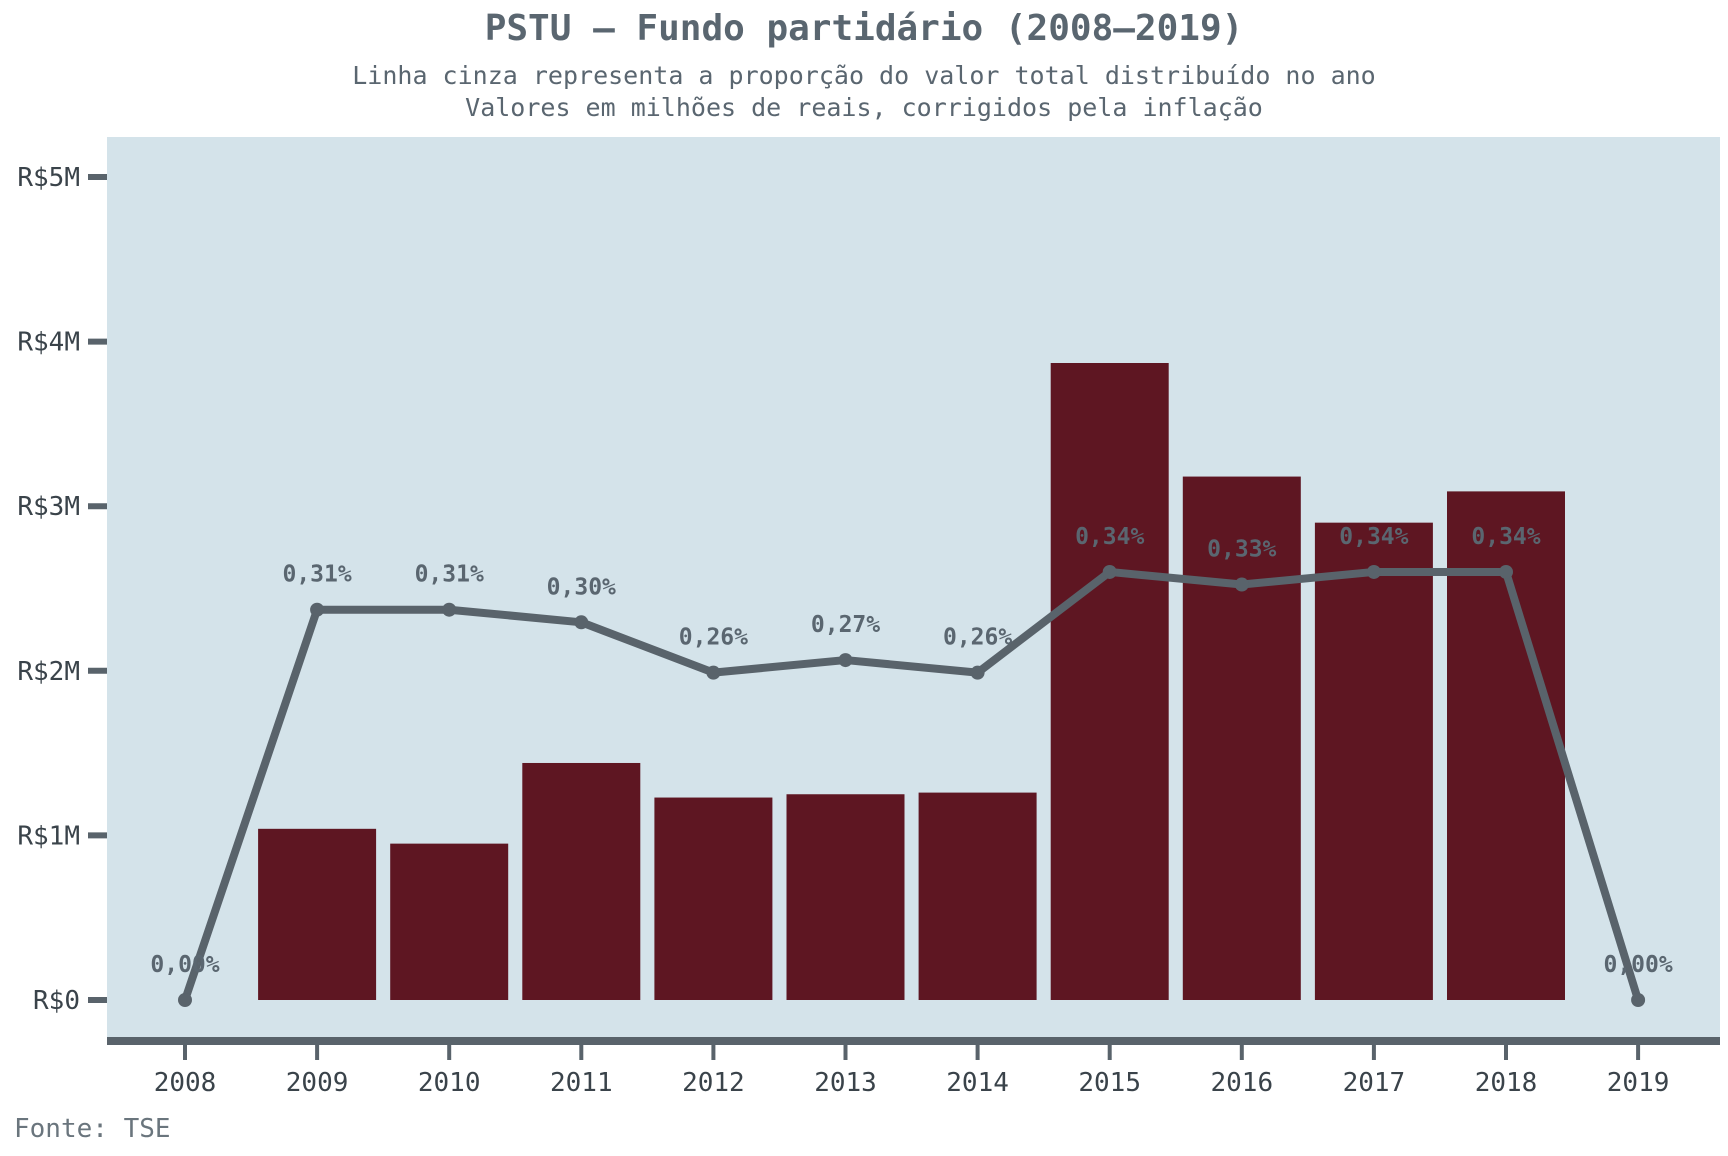 The image size is (1728, 1156). What do you see at coordinates (864, 28) in the screenshot?
I see `chart-title: PSTU – Fundo partidário (2008–2019)` at bounding box center [864, 28].